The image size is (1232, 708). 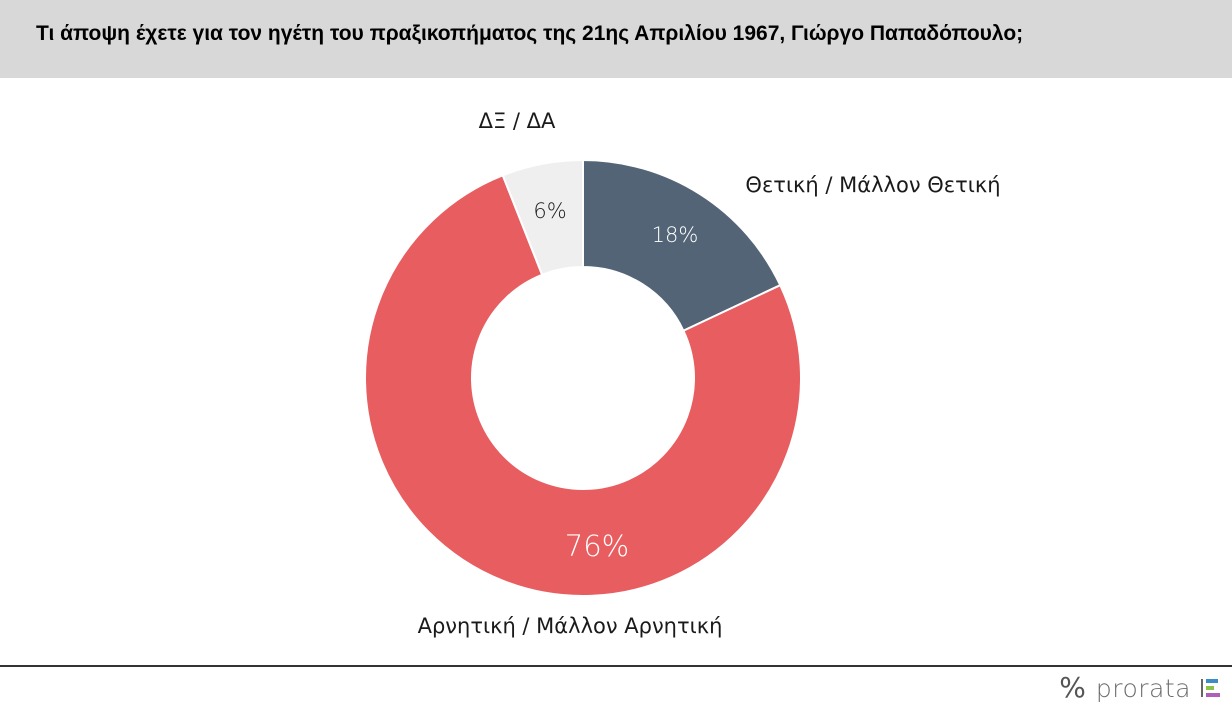 What do you see at coordinates (1143, 688) in the screenshot?
I see `brand-name: prorata` at bounding box center [1143, 688].